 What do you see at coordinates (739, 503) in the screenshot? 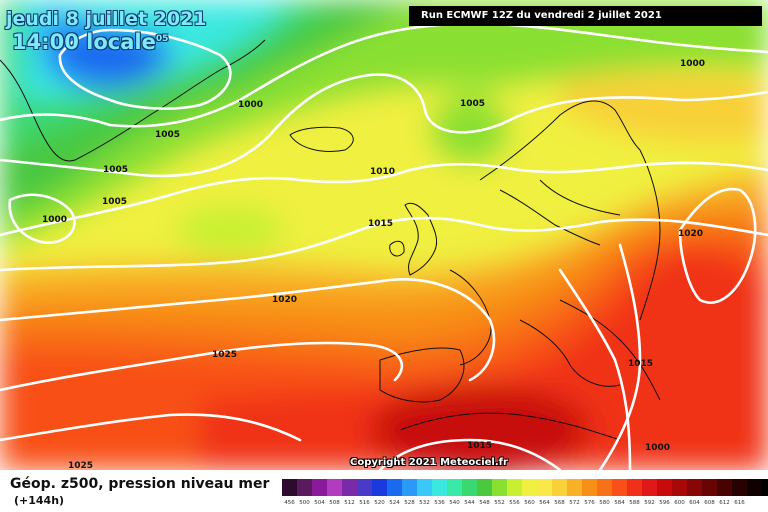
I see `scale-tick: 616` at bounding box center [739, 503].